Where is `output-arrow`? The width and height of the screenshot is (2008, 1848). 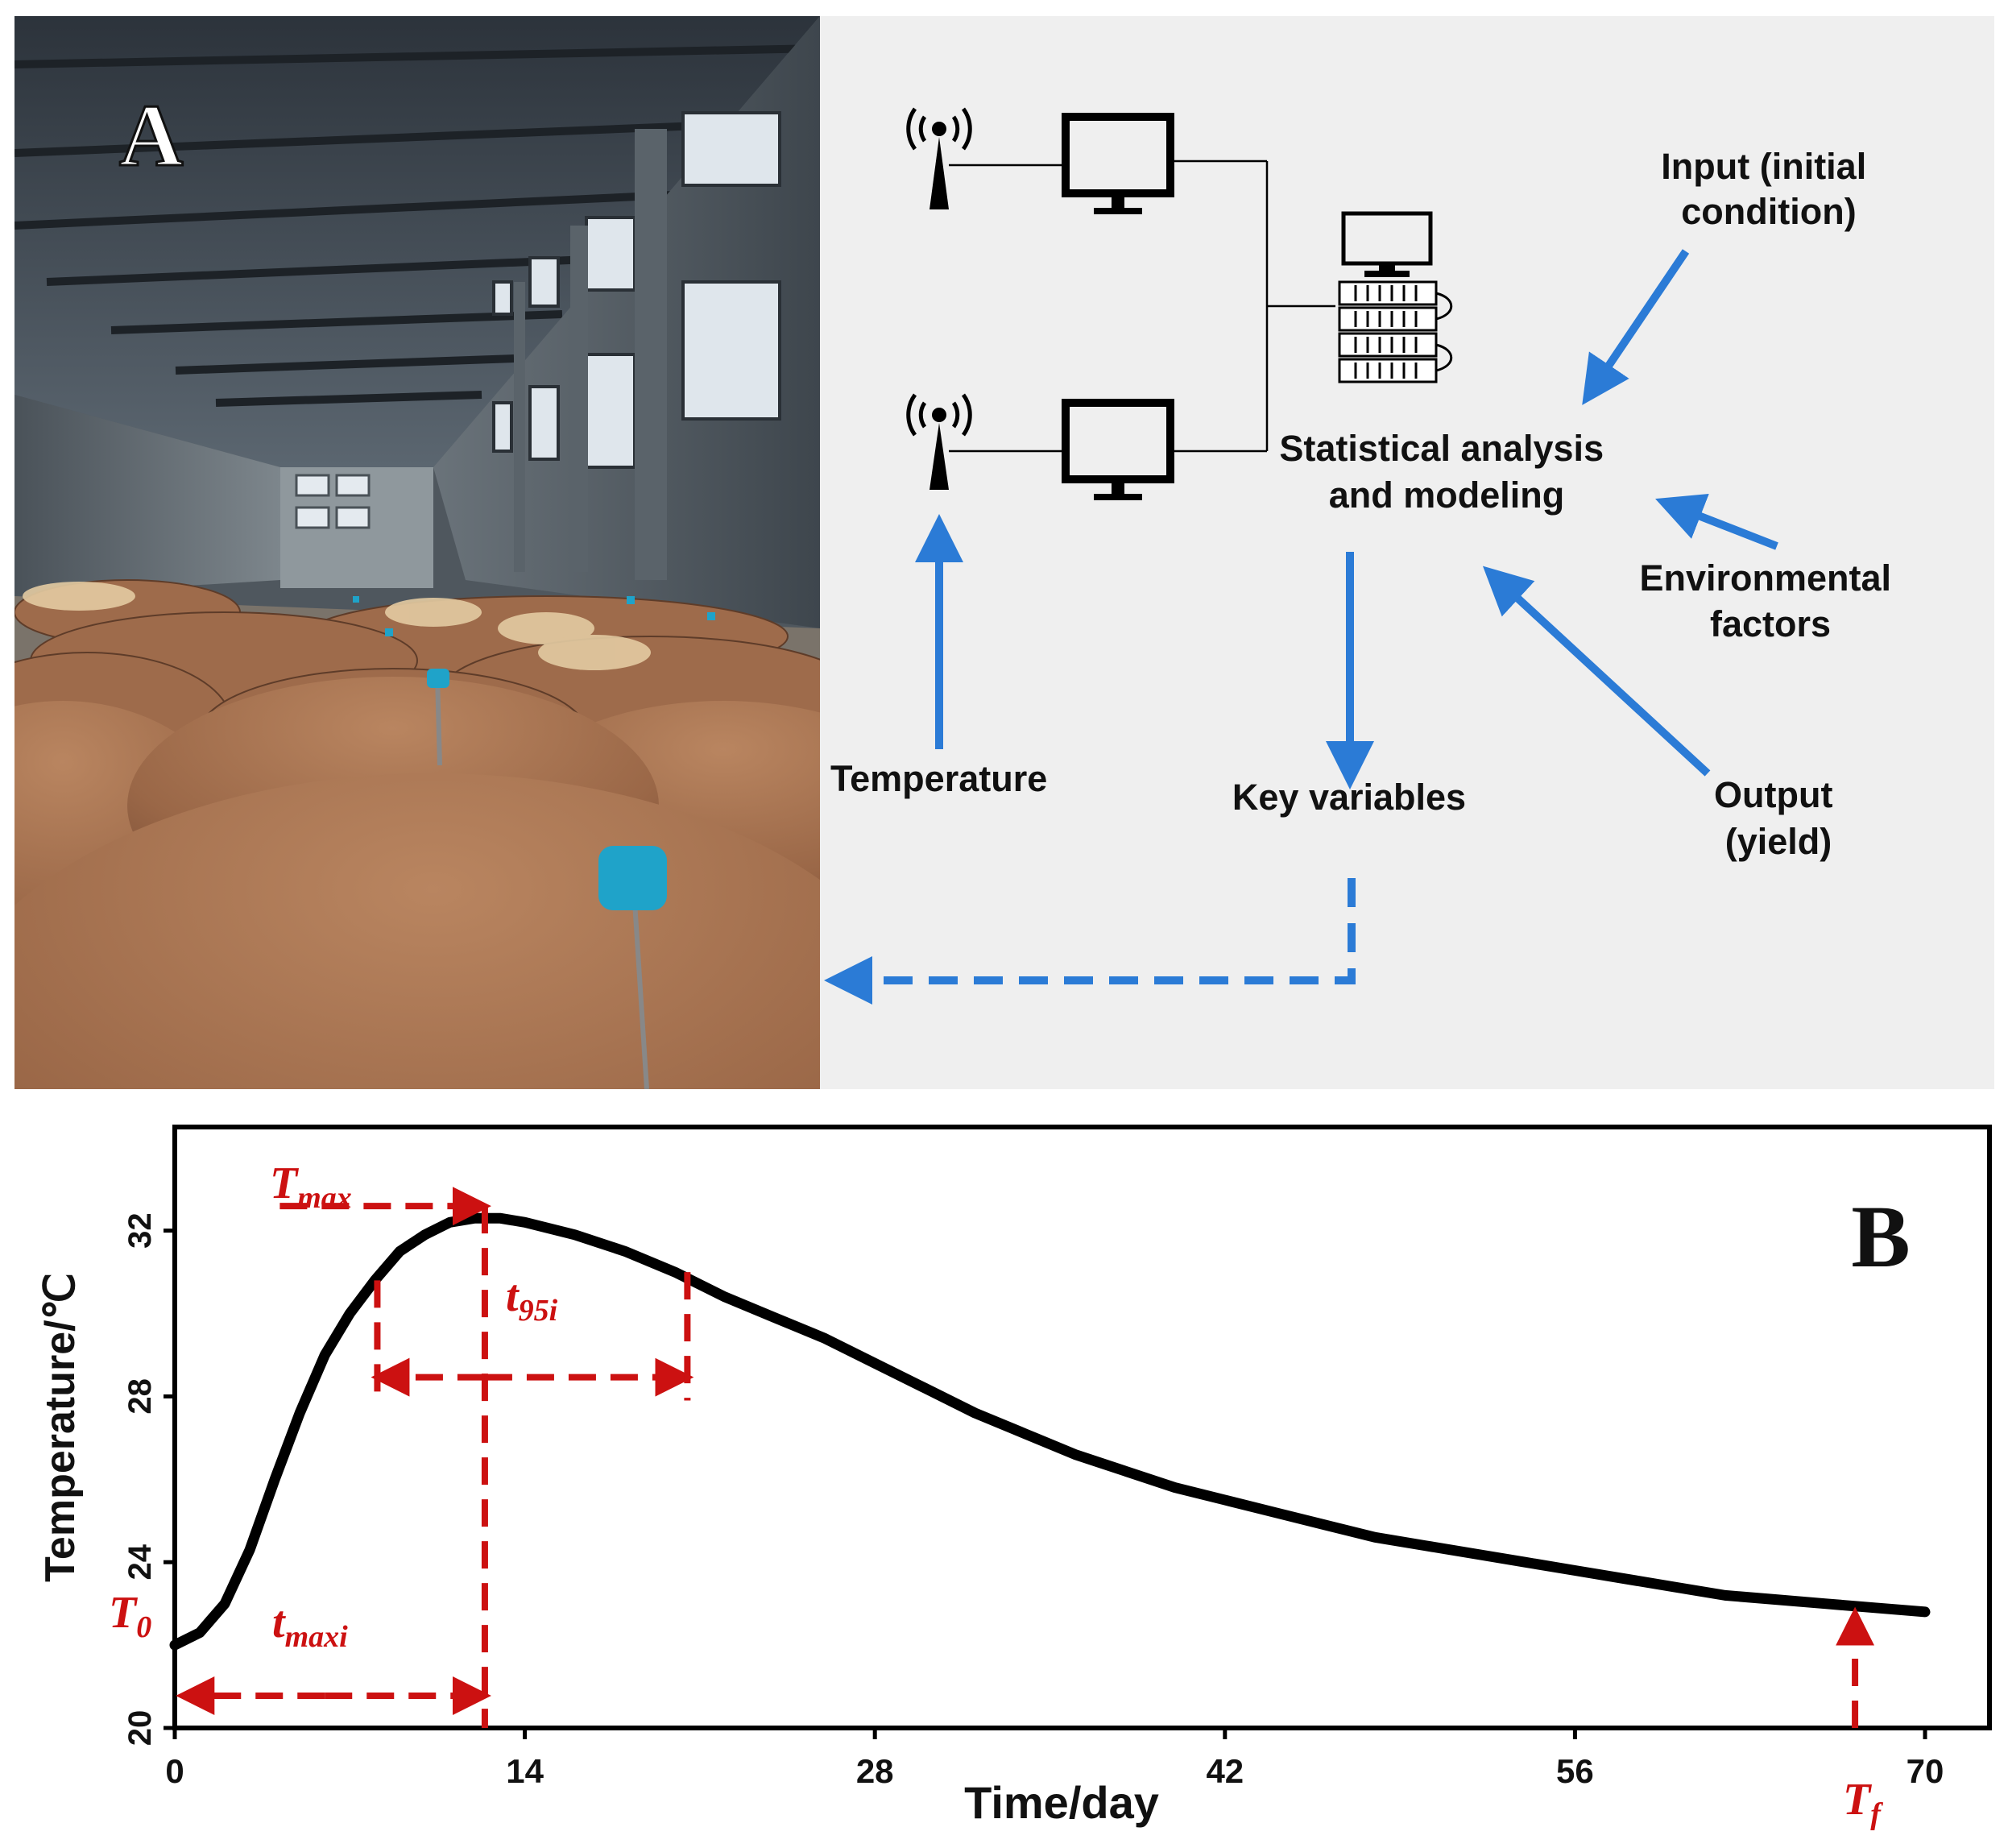
output-arrow is located at coordinates (1596, 671).